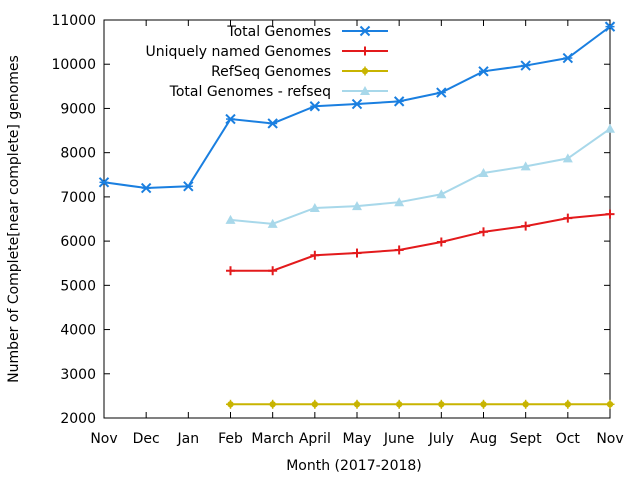 The height and width of the screenshot is (480, 640). What do you see at coordinates (272, 439) in the screenshot?
I see `x-tick-label: March` at bounding box center [272, 439].